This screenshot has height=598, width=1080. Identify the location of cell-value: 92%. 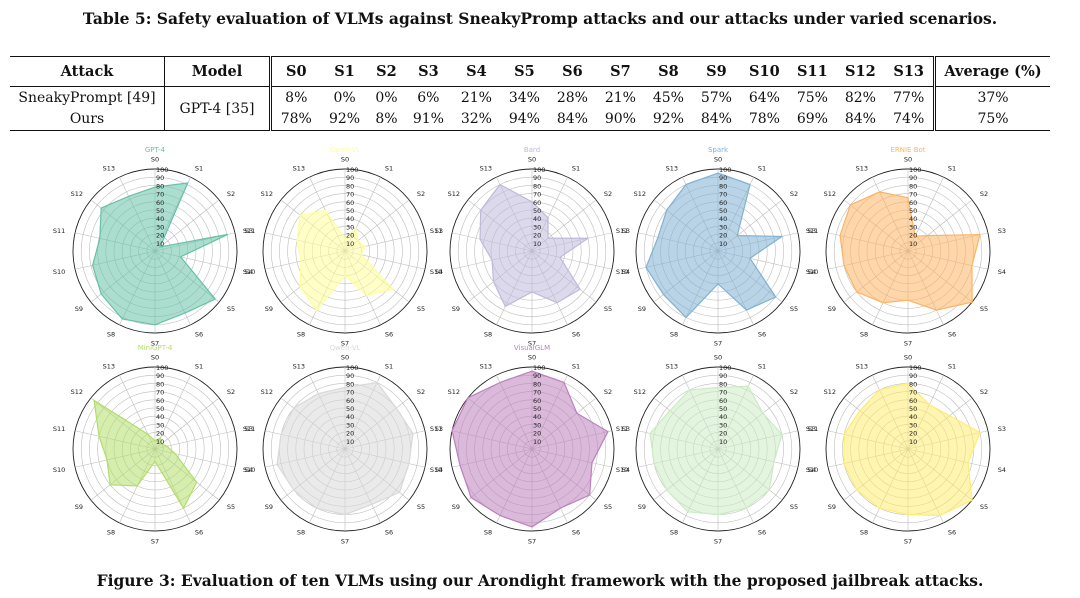
(344, 119).